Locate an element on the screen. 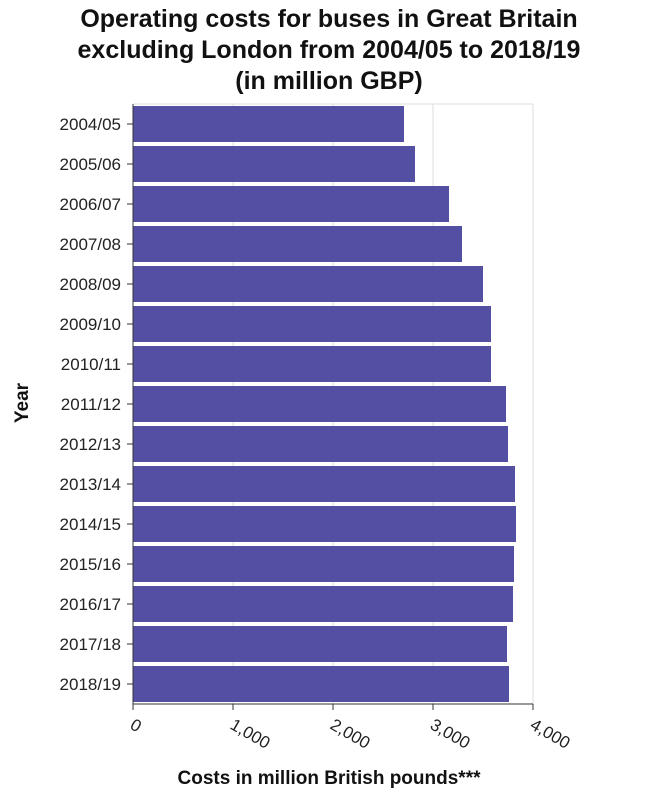 The width and height of the screenshot is (658, 804). x-axis-label: Costs in million British pounds*** is located at coordinates (329, 778).